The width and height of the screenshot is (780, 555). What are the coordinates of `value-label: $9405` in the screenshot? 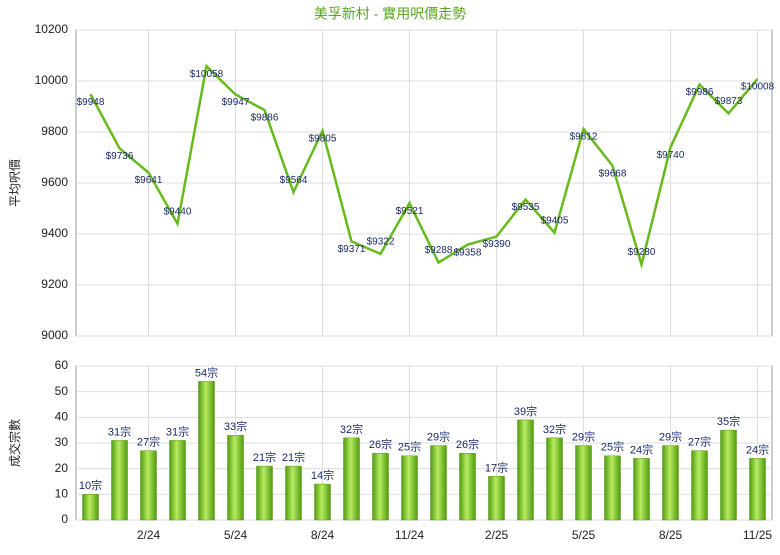 It's located at (555, 220).